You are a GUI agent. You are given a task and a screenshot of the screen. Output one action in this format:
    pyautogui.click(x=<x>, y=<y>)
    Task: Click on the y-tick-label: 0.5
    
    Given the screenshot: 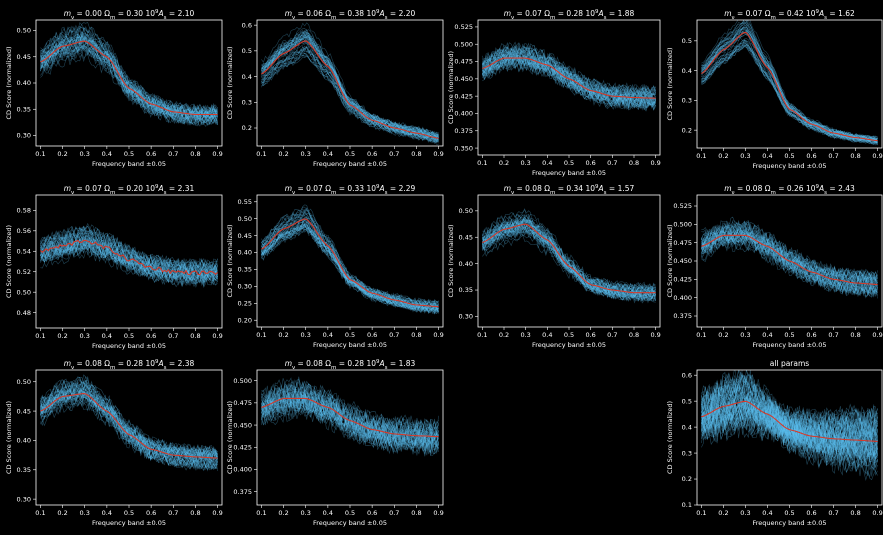 What is the action you would take?
    pyautogui.click(x=687, y=41)
    